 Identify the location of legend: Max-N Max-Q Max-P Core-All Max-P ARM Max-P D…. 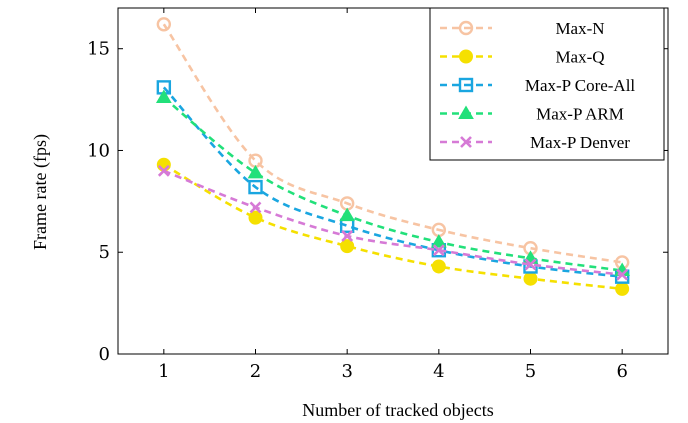
(547, 84).